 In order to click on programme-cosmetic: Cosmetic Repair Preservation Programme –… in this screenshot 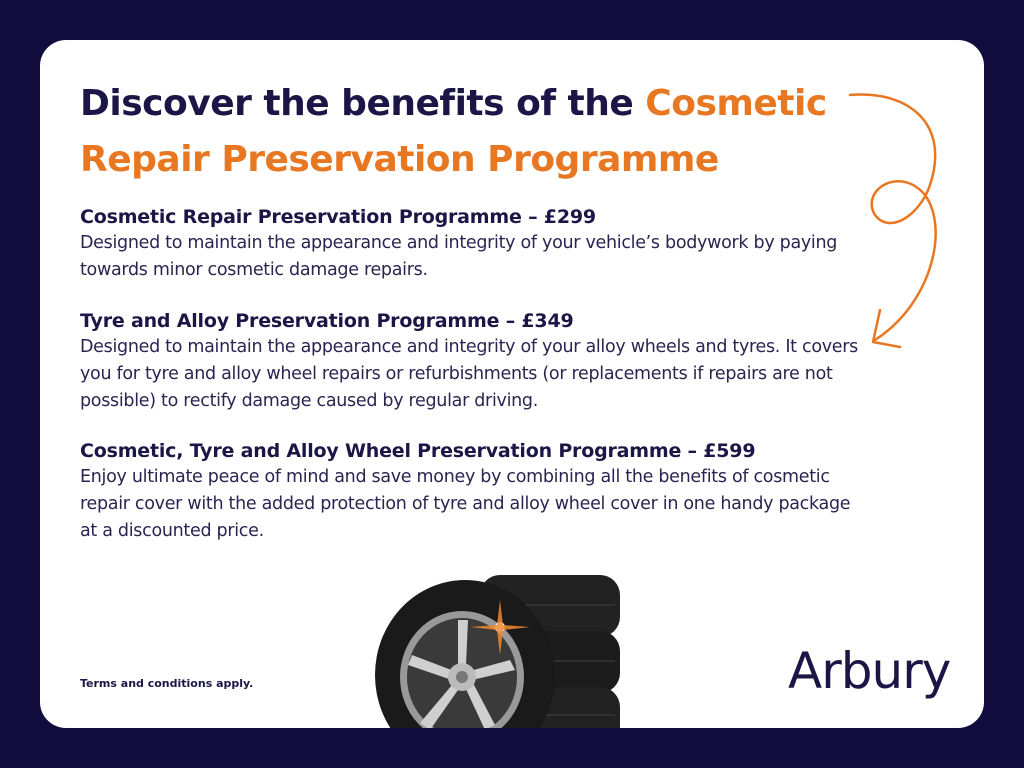, I will do `click(470, 244)`.